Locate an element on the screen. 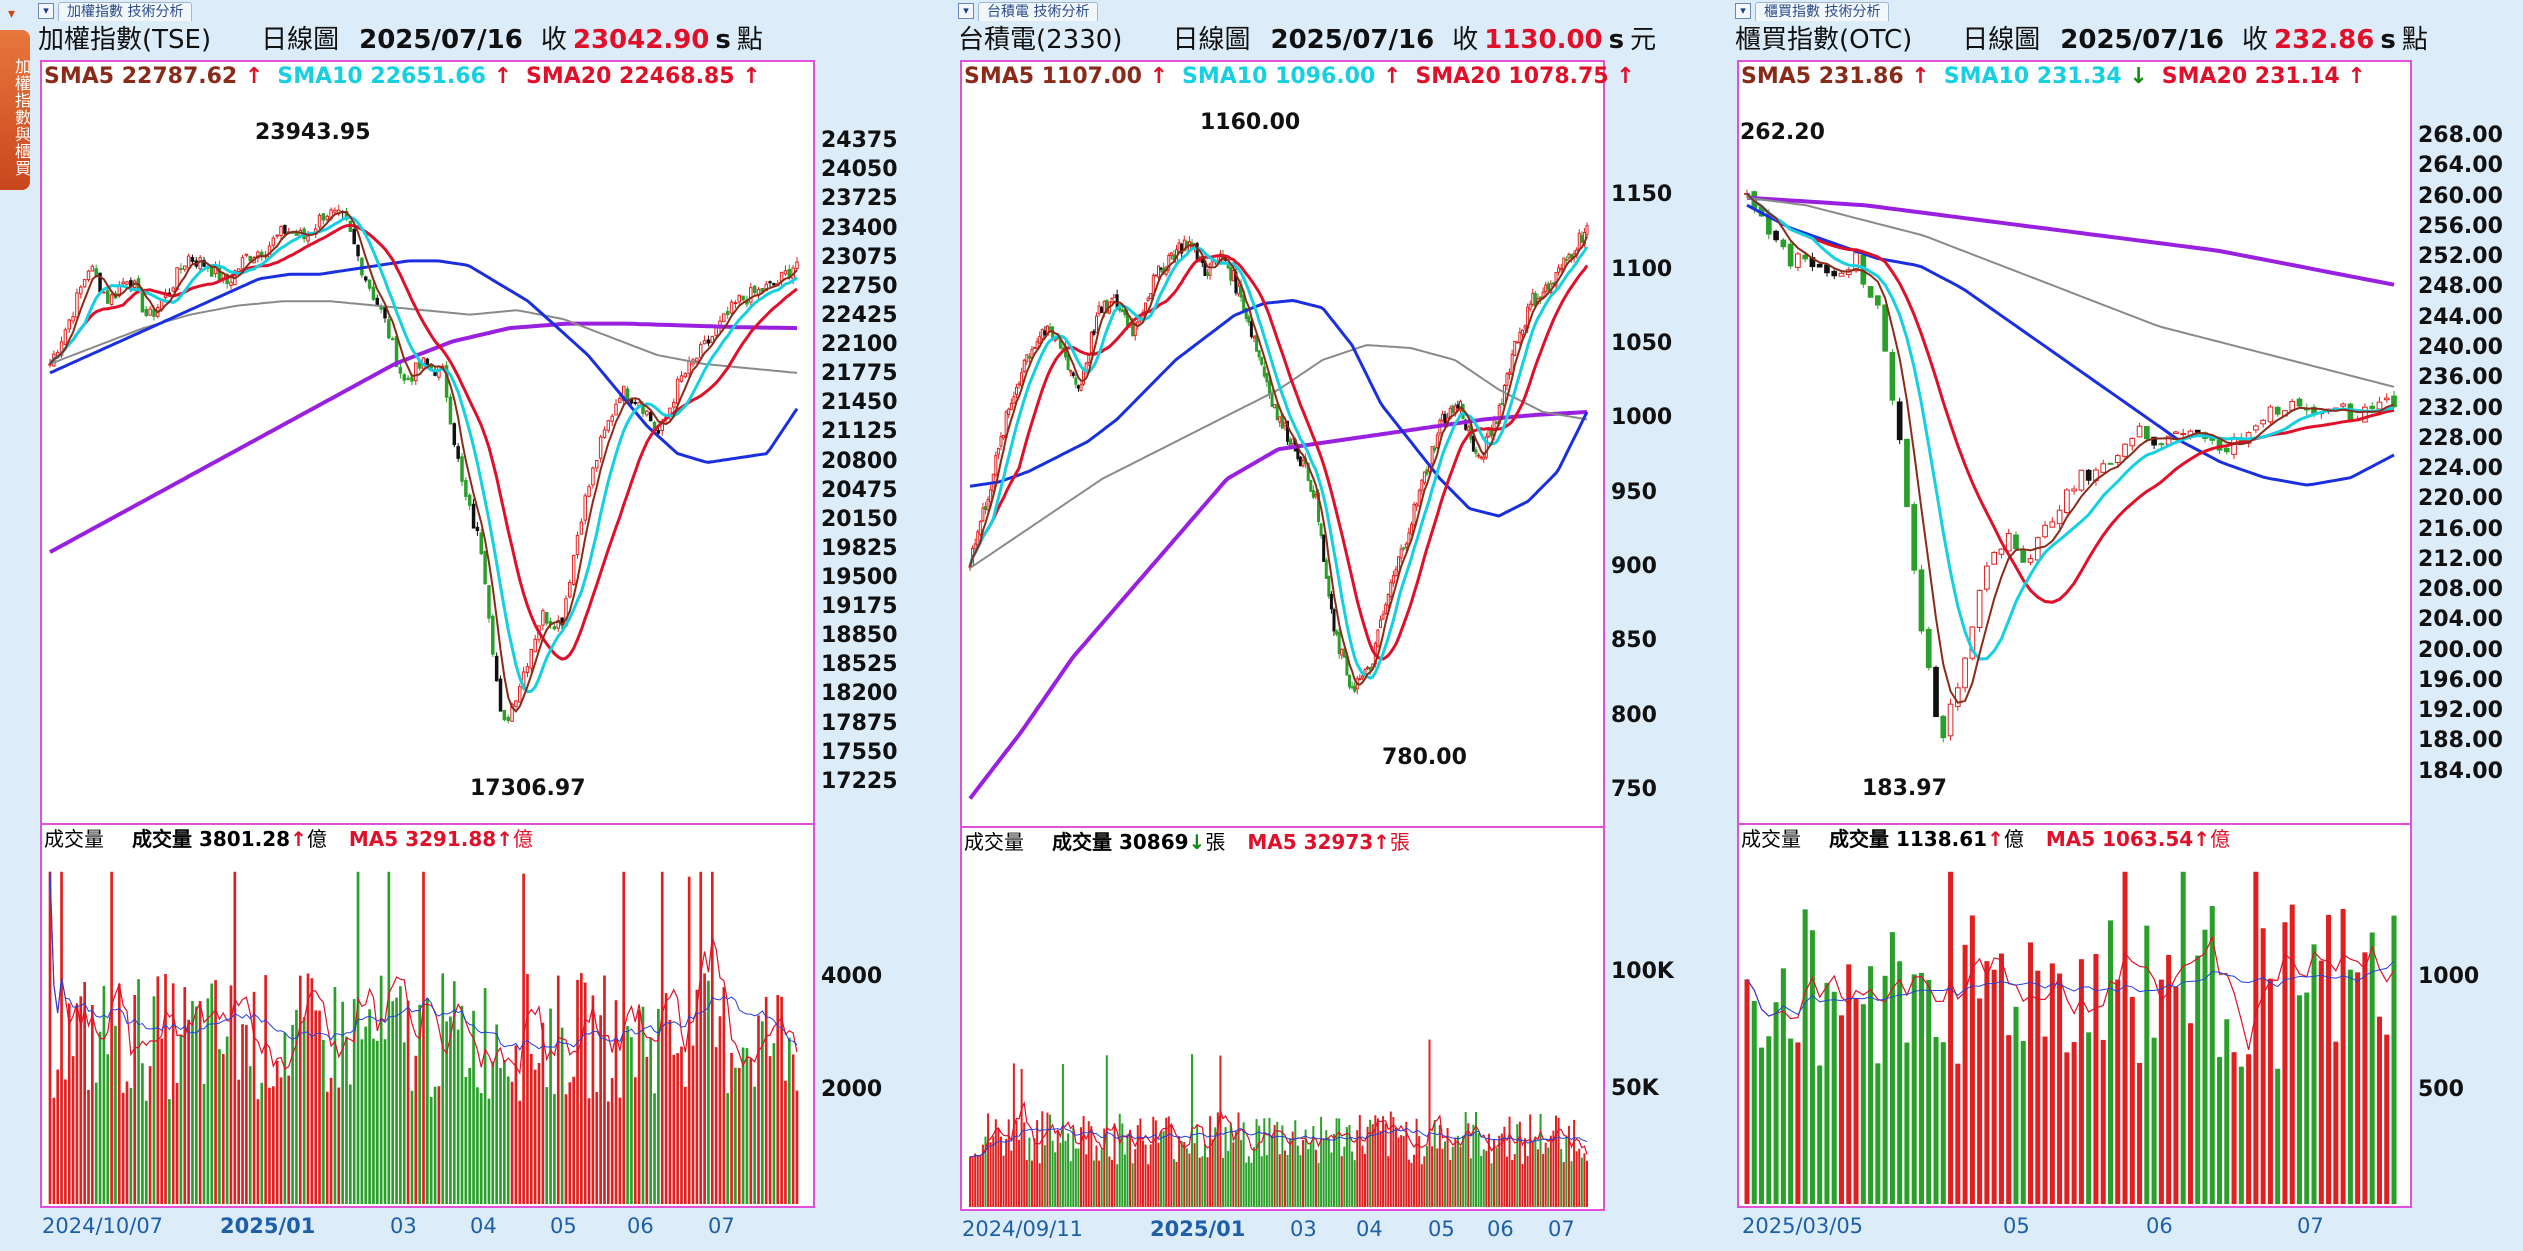 The image size is (2523, 1251). panel-title-tab: 台積電 技術分析 is located at coordinates (1038, 11).